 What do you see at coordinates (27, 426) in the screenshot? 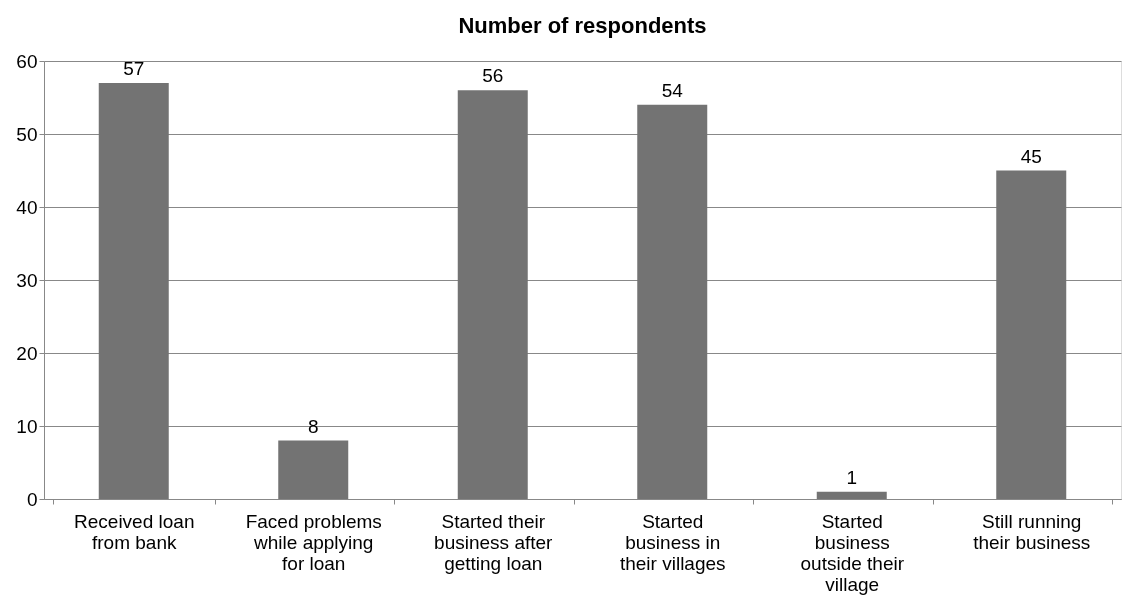
I see `y-tick-label: 10` at bounding box center [27, 426].